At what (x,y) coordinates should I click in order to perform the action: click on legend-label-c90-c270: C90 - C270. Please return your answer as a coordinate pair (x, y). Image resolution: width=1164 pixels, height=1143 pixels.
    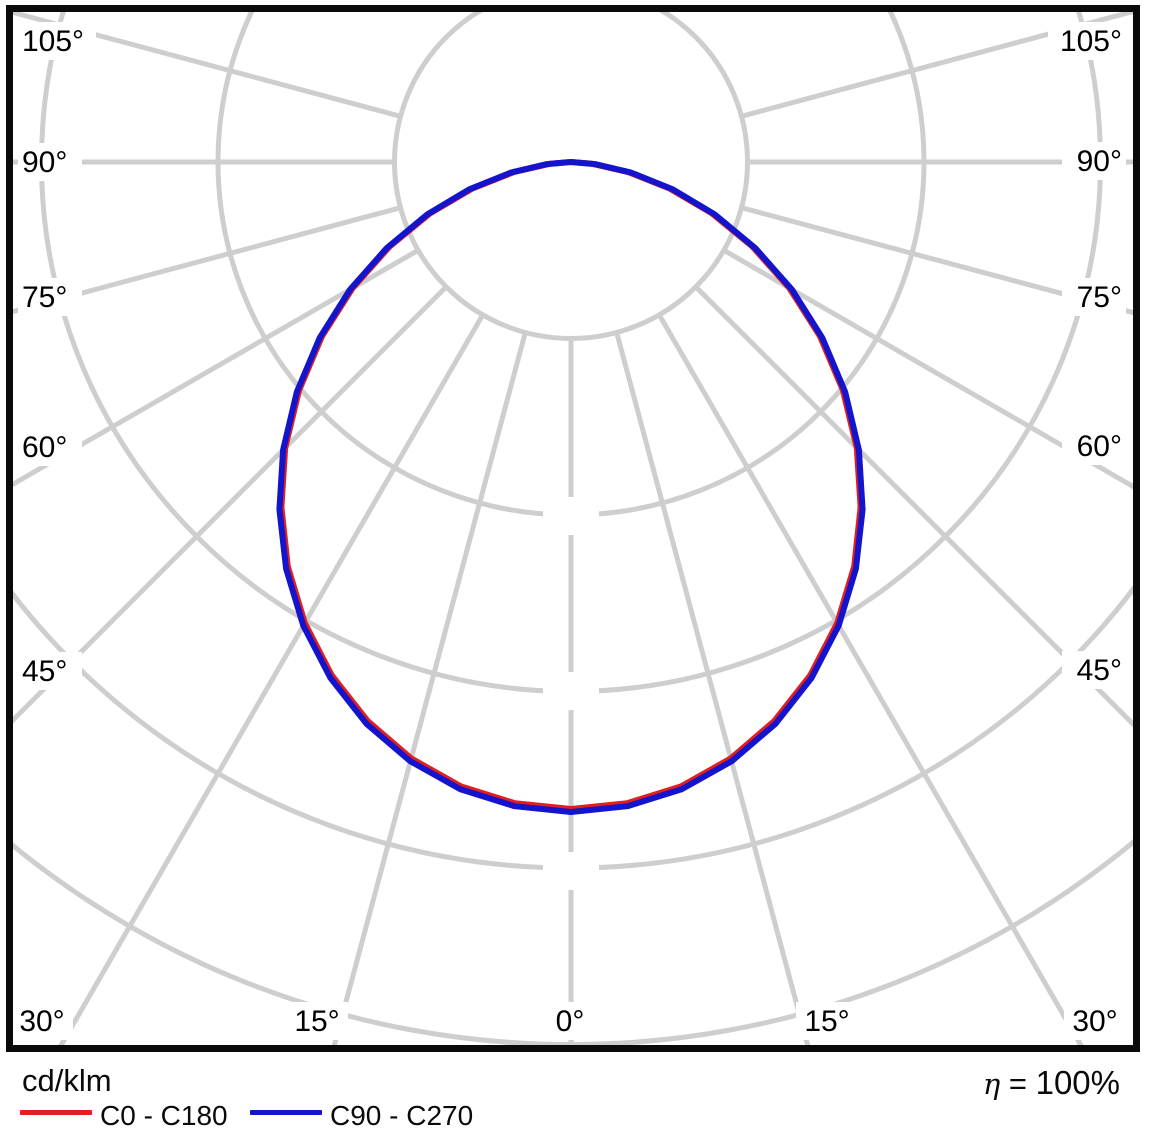
    Looking at the image, I should click on (402, 1115).